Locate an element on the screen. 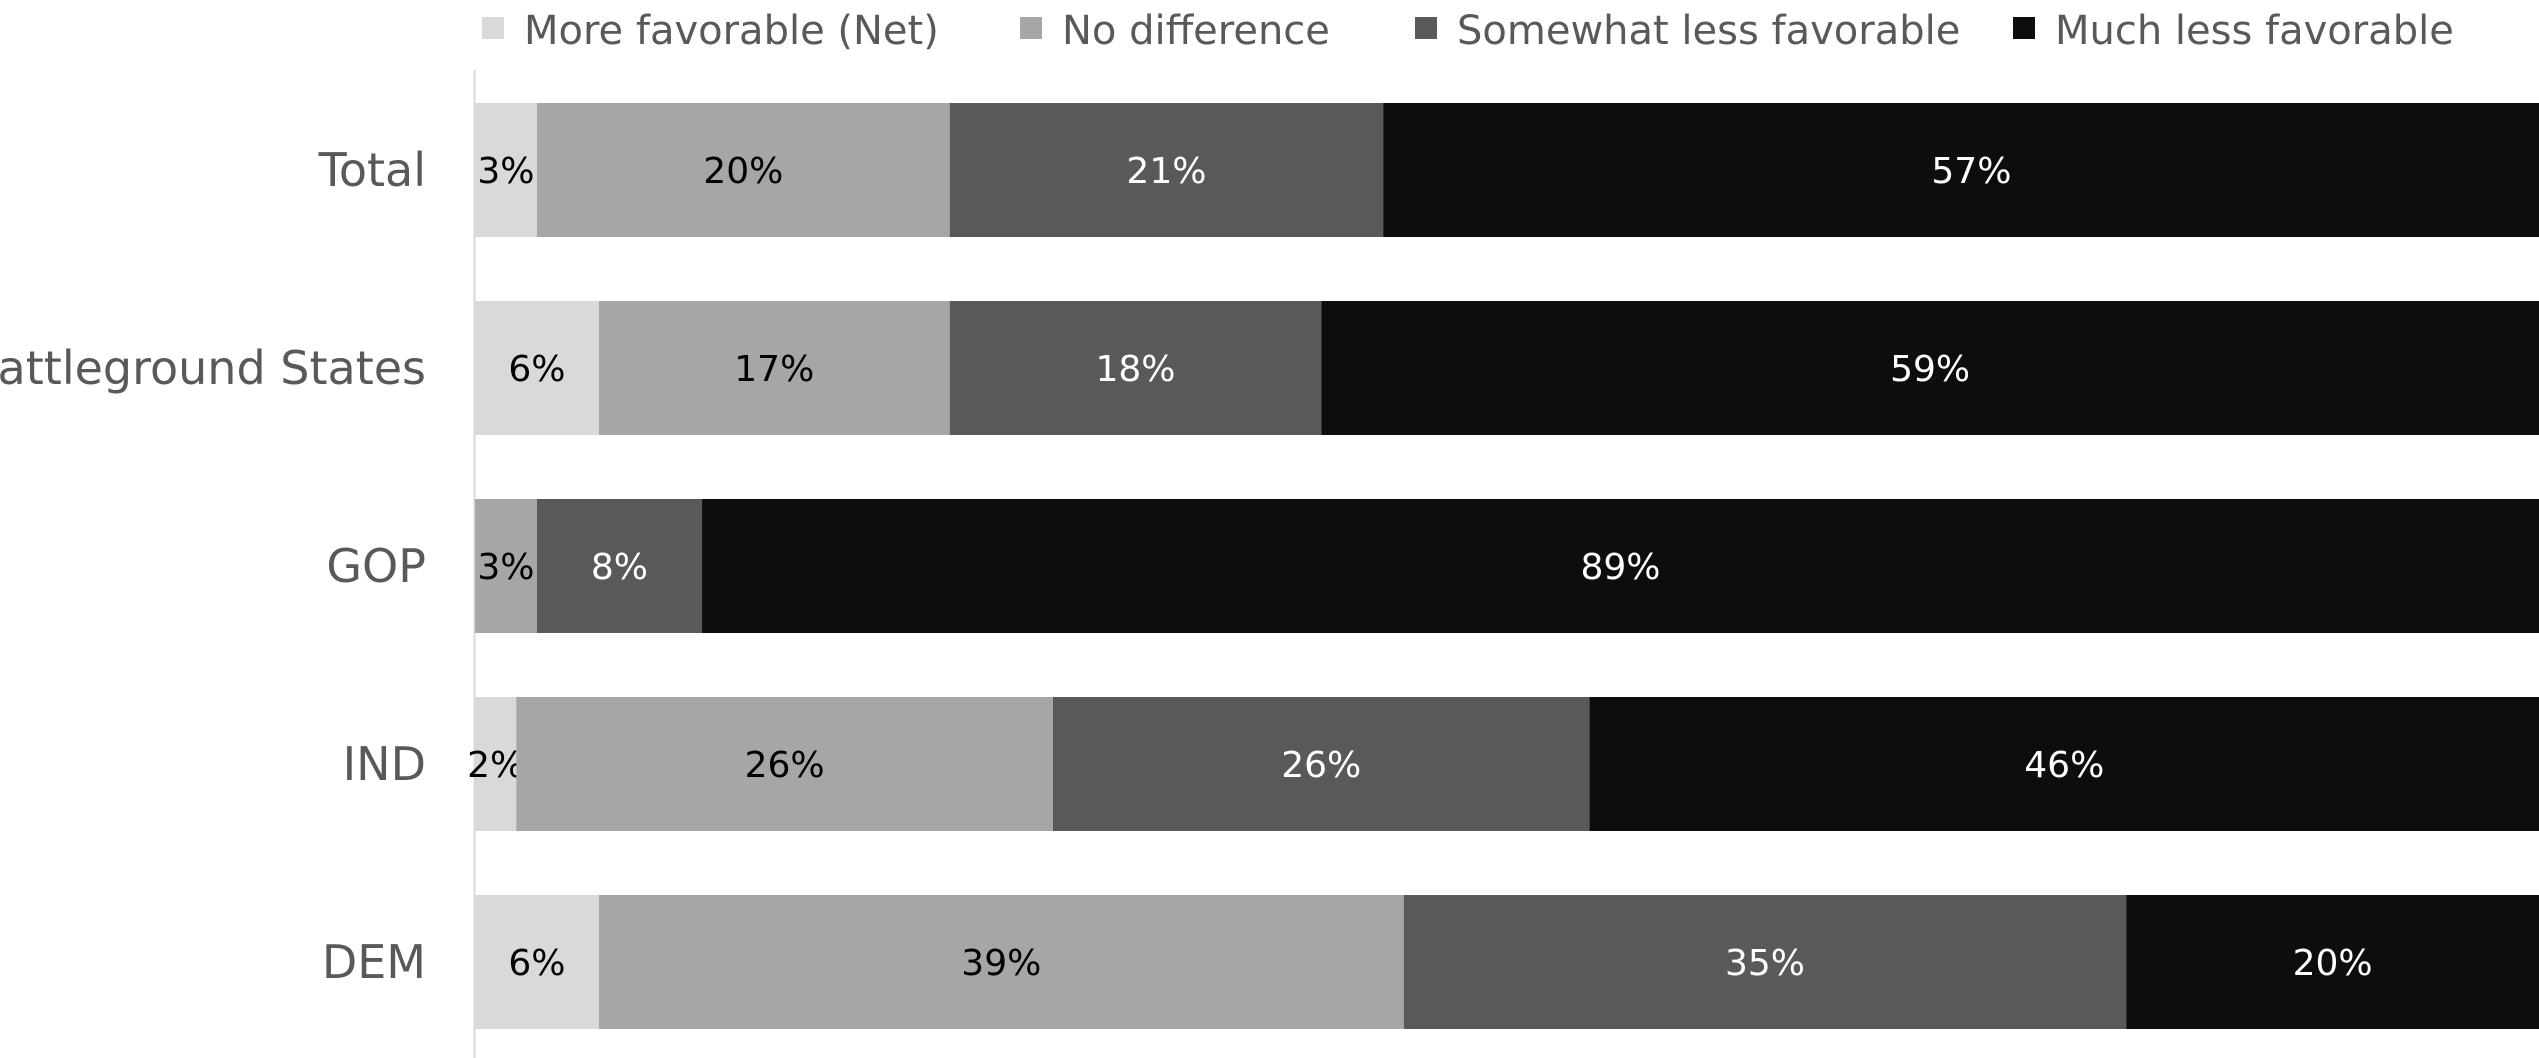 This screenshot has width=2539, height=1058. data-label-battleground-states-more-favorable-net: 6% is located at coordinates (536, 369).